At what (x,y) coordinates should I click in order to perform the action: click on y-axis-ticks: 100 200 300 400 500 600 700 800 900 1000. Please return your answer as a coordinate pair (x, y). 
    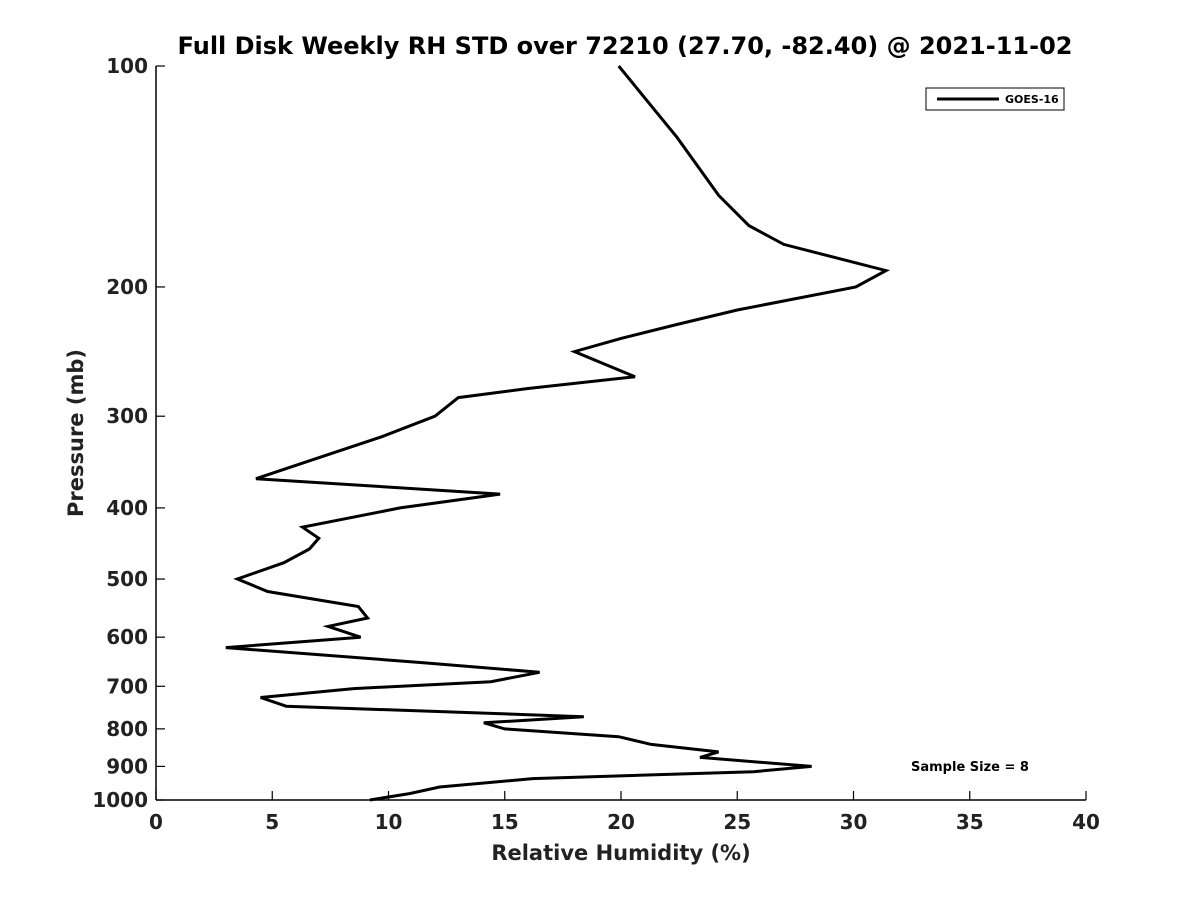
    Looking at the image, I should click on (128, 433).